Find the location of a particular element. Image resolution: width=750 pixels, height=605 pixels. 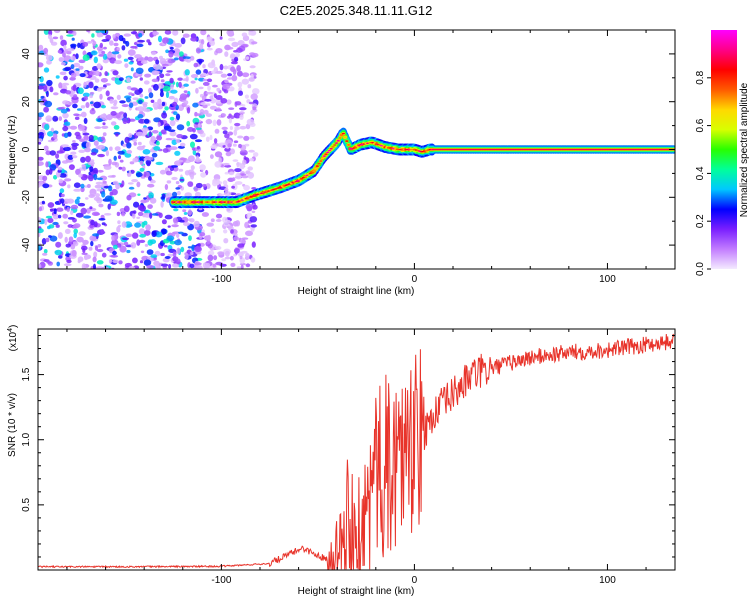

svg-text: (x104) is located at coordinates (13, 338).